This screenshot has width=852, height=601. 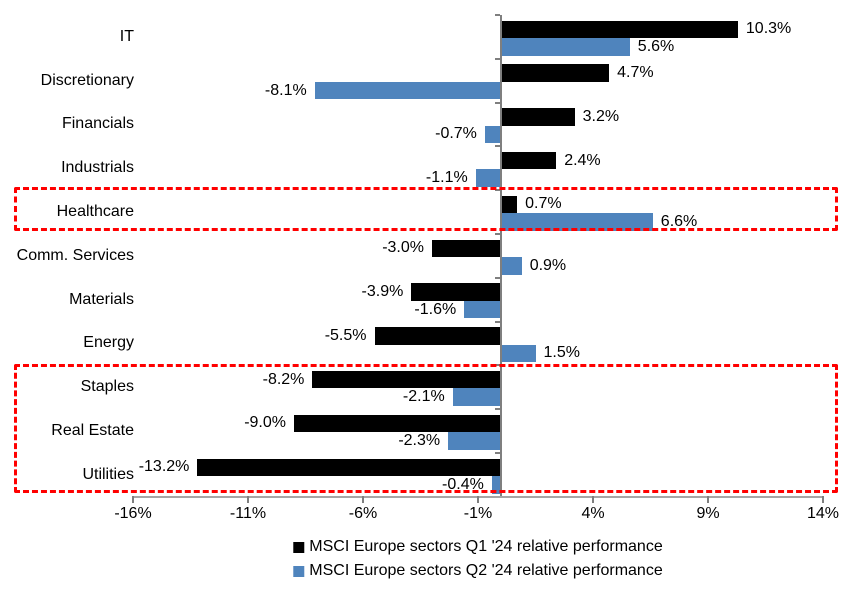 What do you see at coordinates (435, 309) in the screenshot?
I see `value-label-q2-materials: -1.6%` at bounding box center [435, 309].